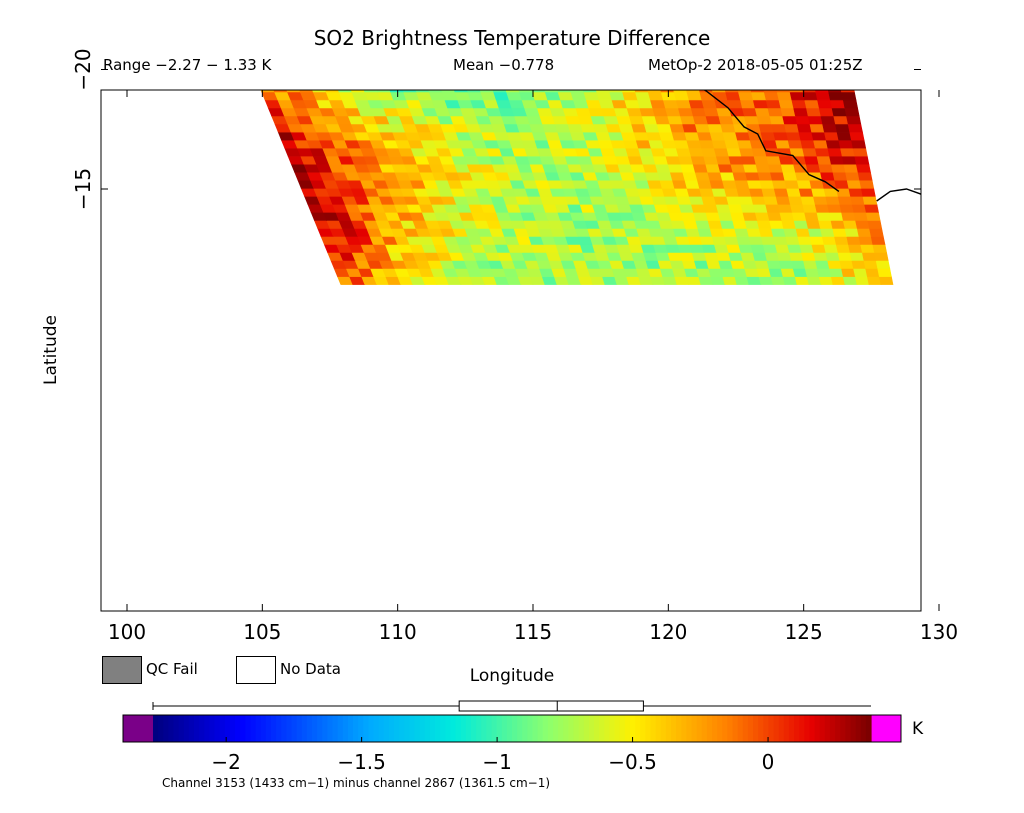 The image size is (1024, 813). I want to click on legend-qc-fail-label: QC Fail, so click(172, 669).